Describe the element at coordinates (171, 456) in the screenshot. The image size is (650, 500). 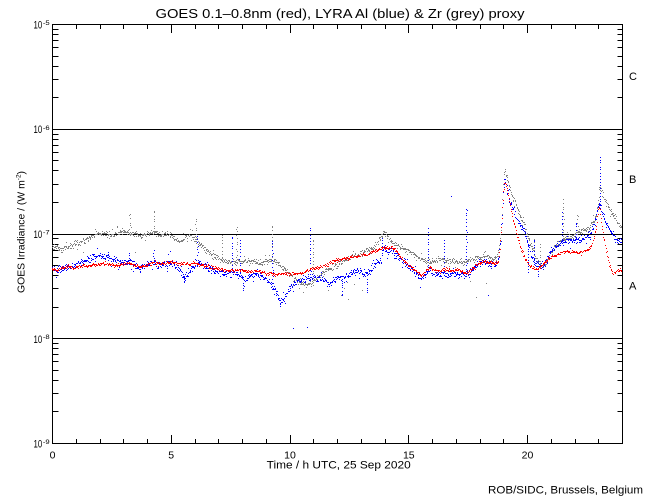
I see `svg-text: 5` at that location.